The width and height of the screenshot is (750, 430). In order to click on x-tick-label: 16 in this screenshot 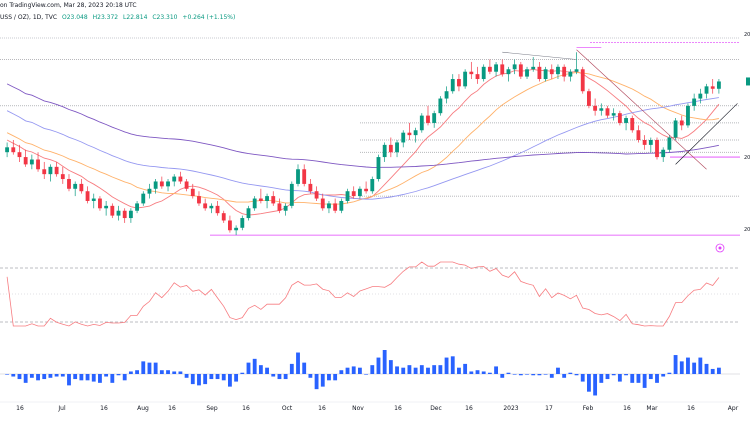, I will do `click(691, 408)`.